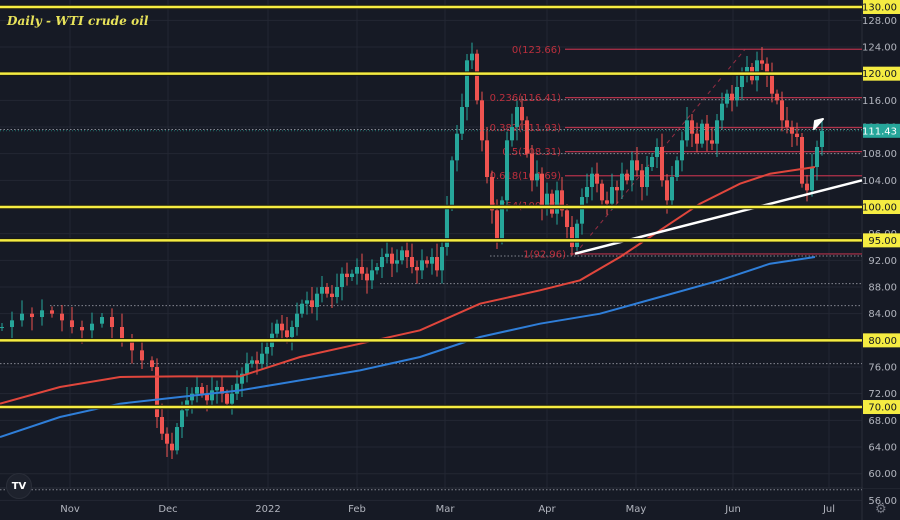 The image size is (900, 520). Describe the element at coordinates (718, 217) in the screenshot. I see `support-trendline` at that location.